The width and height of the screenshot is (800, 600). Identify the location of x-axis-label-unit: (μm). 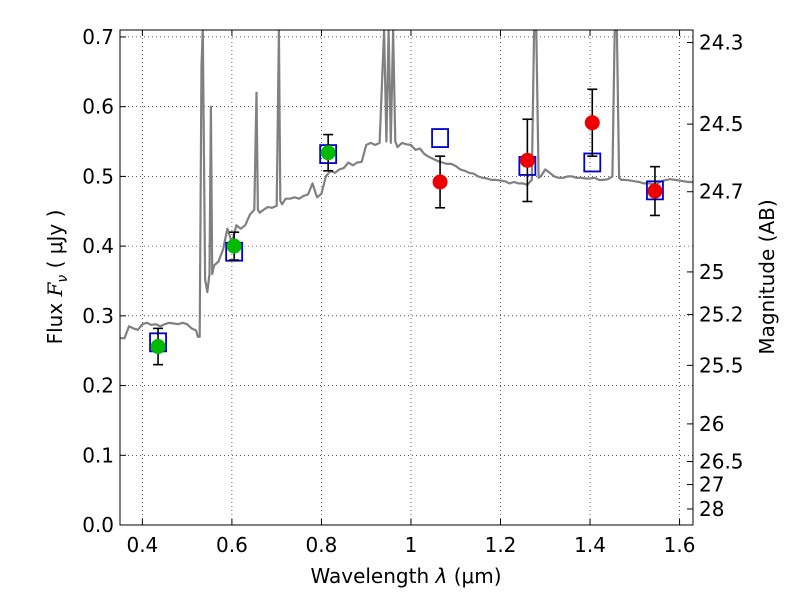
(478, 576).